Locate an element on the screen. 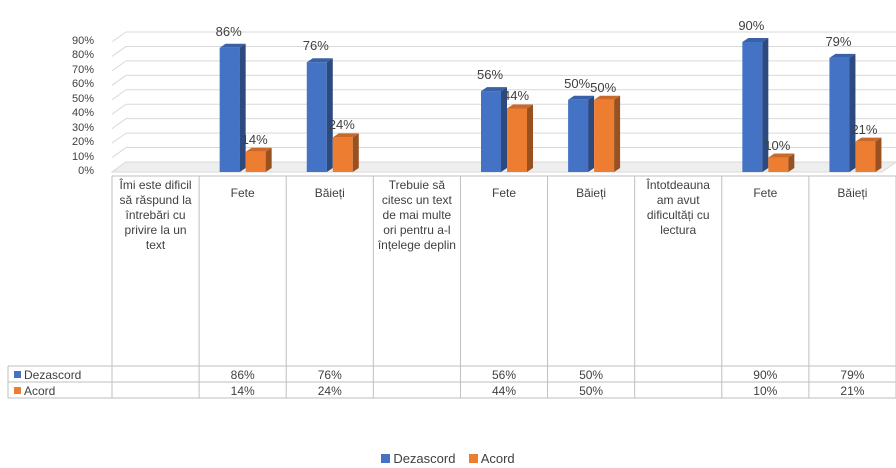 The width and height of the screenshot is (896, 468). table-cell: 24% is located at coordinates (329, 391).